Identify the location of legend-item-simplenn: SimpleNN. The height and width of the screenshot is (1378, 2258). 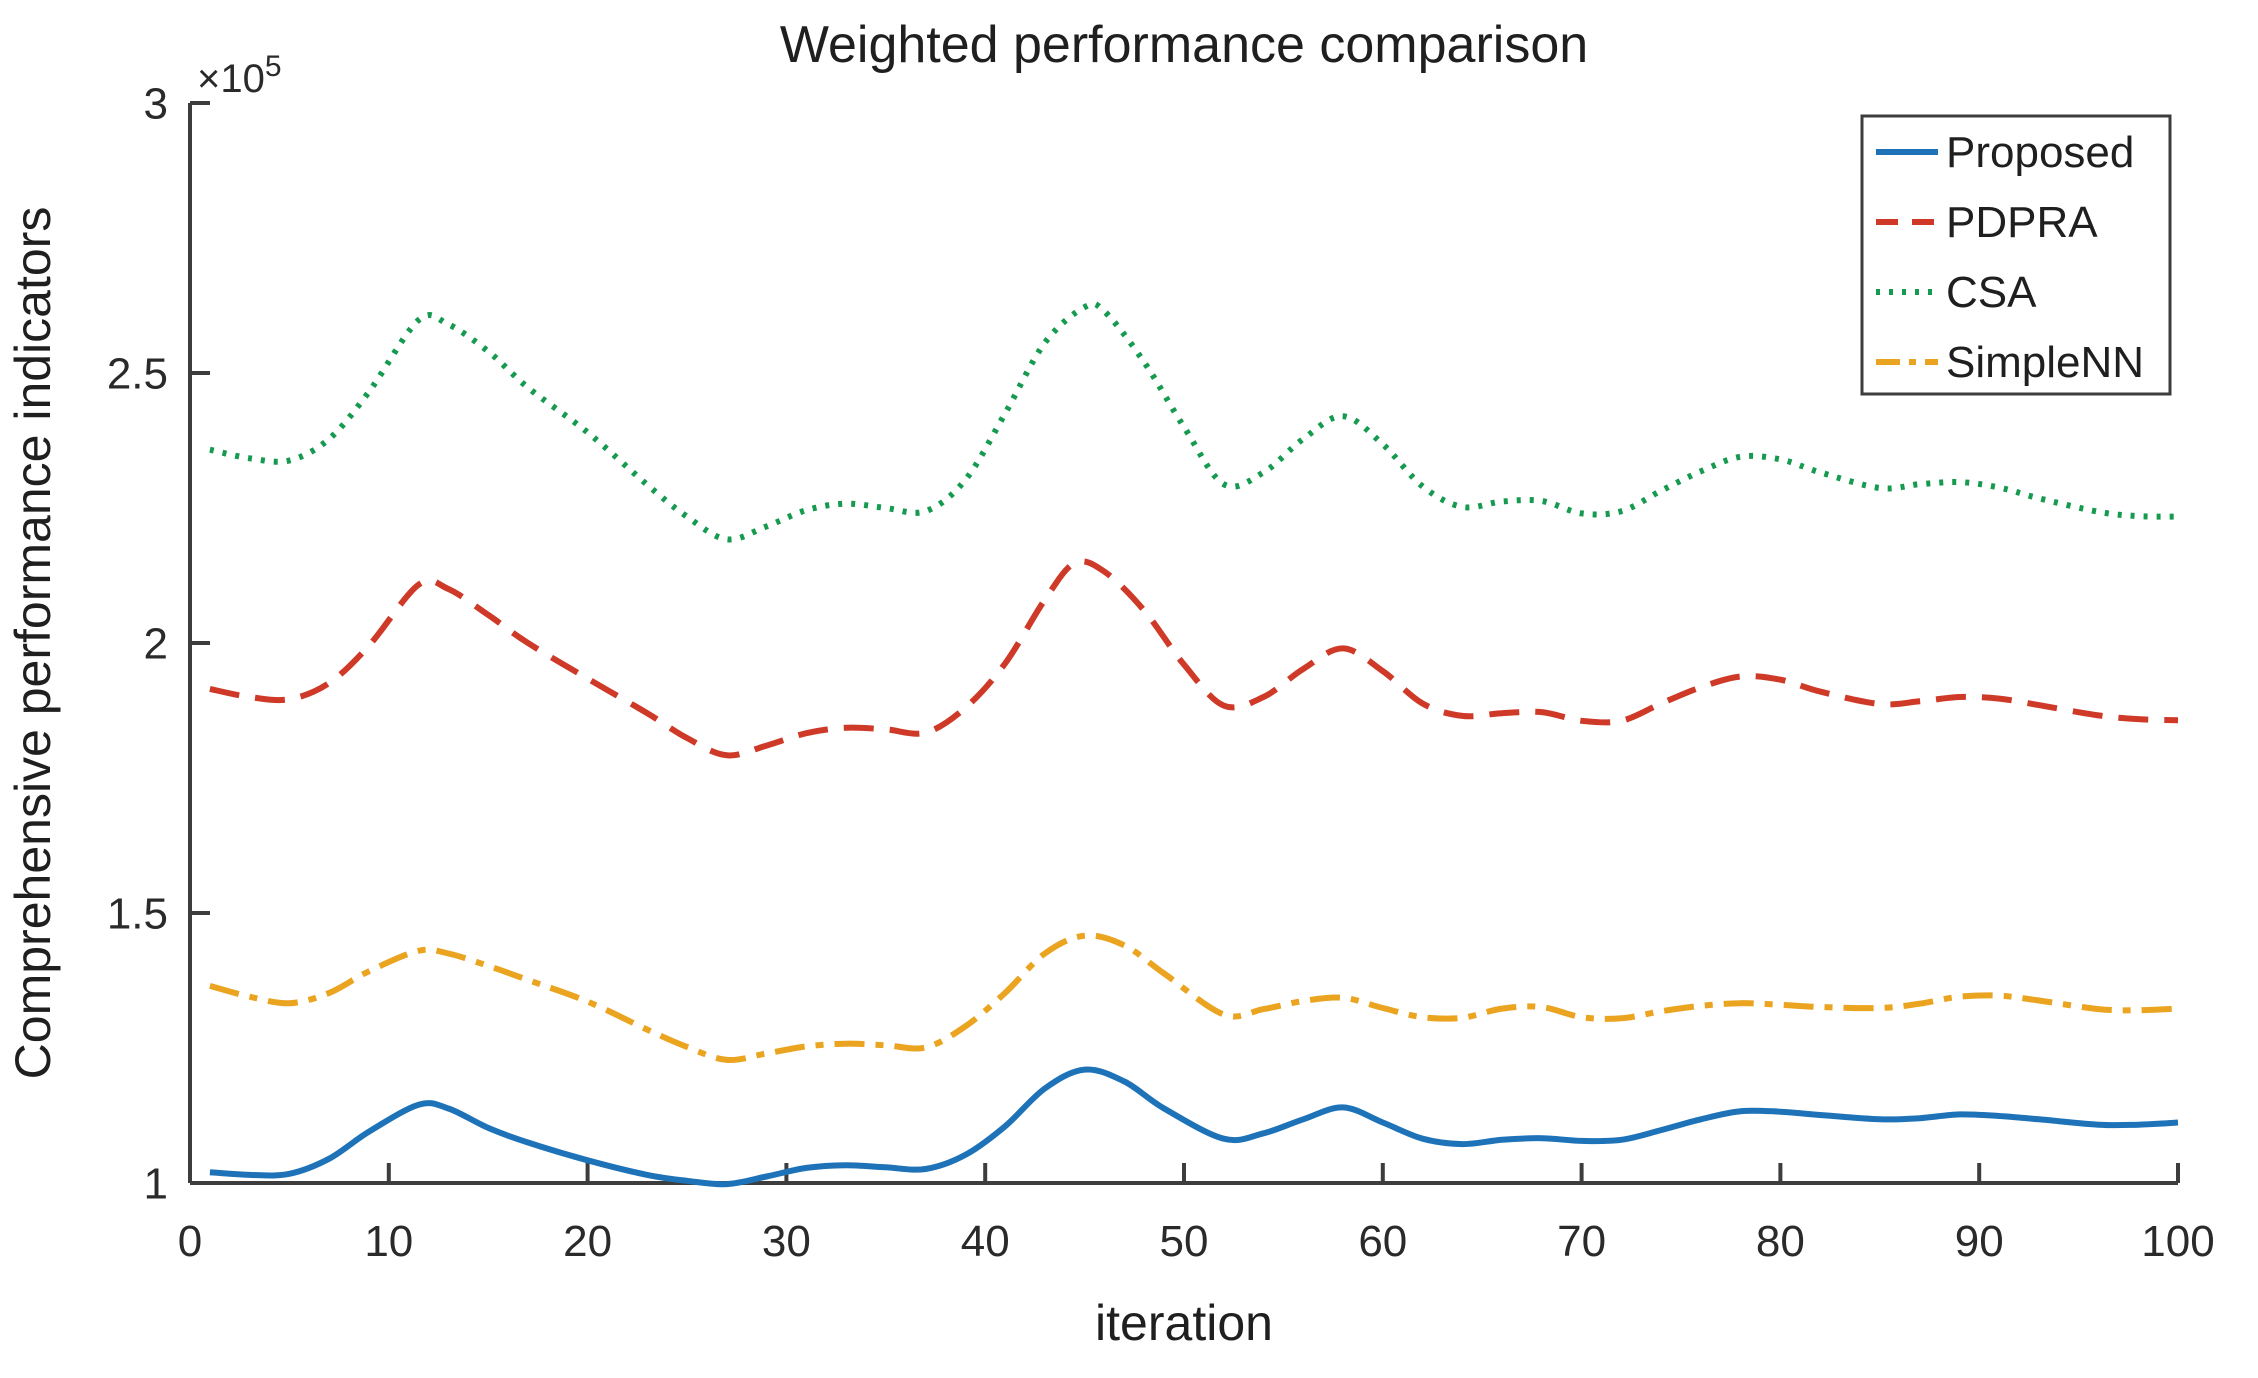
(2010, 362).